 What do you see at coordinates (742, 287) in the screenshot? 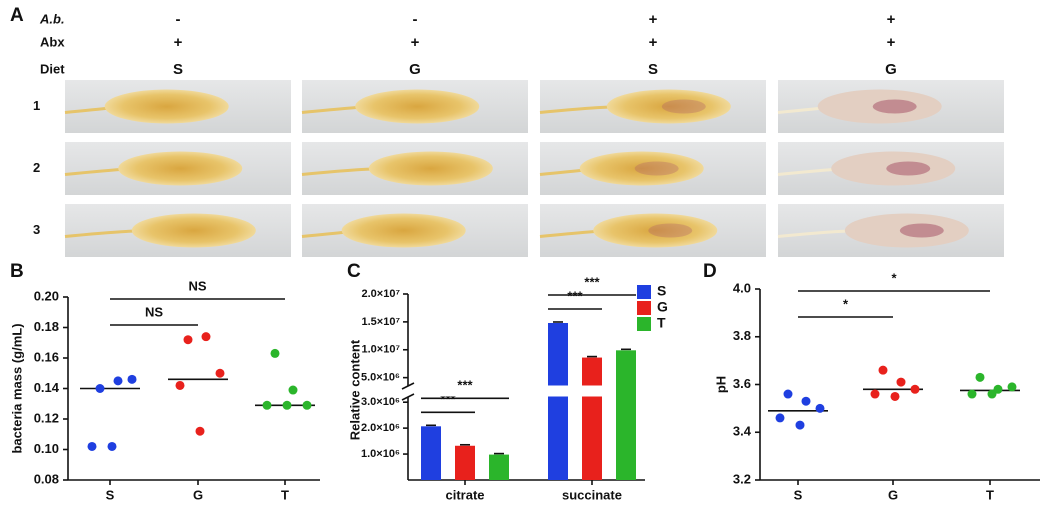
I see `y-tick-label: 4.0` at bounding box center [742, 287].